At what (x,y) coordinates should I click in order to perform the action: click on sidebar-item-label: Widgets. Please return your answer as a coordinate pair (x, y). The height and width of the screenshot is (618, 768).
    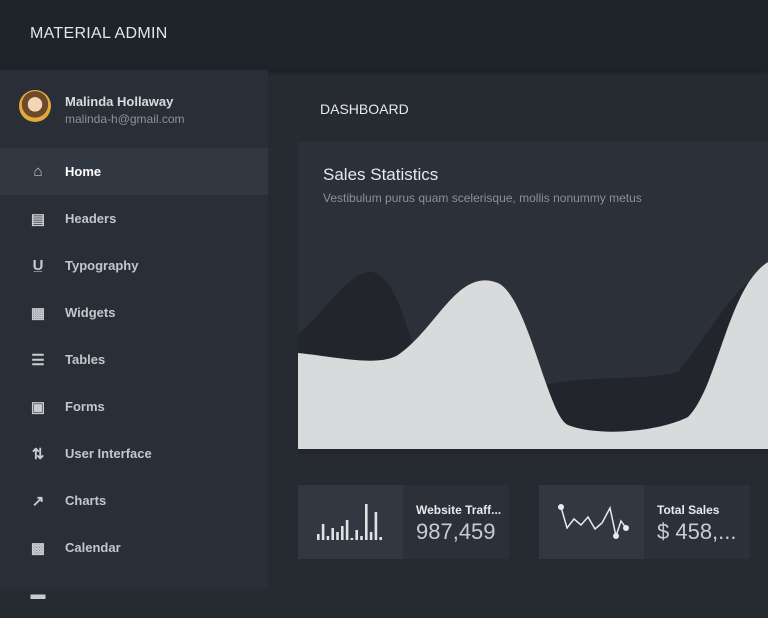
    Looking at the image, I should click on (90, 312).